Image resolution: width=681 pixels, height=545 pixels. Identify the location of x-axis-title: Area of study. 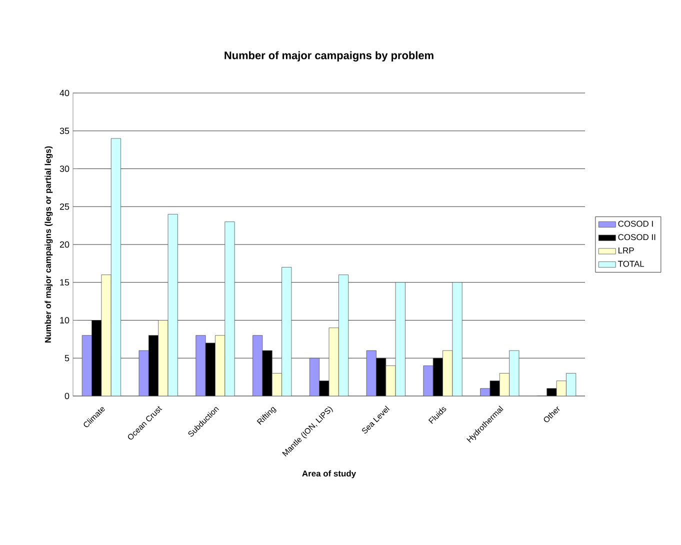
(329, 474).